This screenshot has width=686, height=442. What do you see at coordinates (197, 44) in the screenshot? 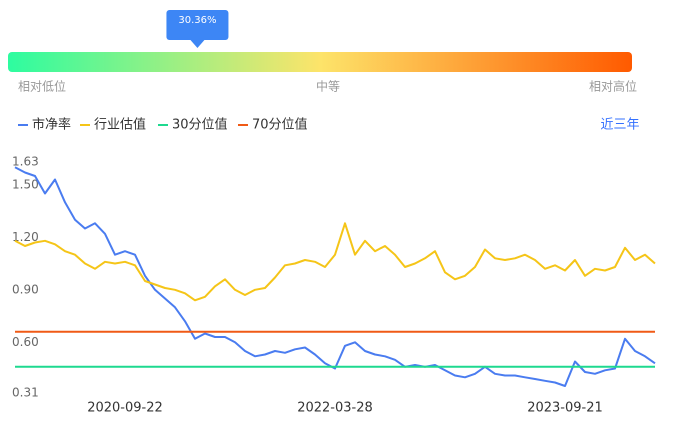
I see `gauge-pointer` at bounding box center [197, 44].